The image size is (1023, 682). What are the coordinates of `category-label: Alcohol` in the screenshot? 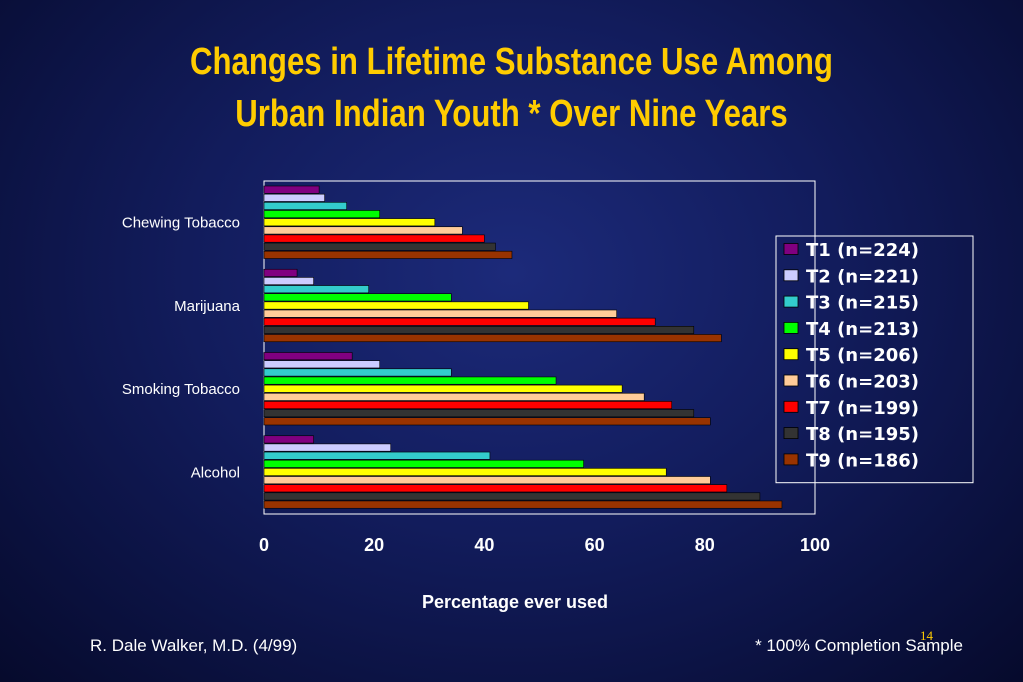 It's located at (215, 472).